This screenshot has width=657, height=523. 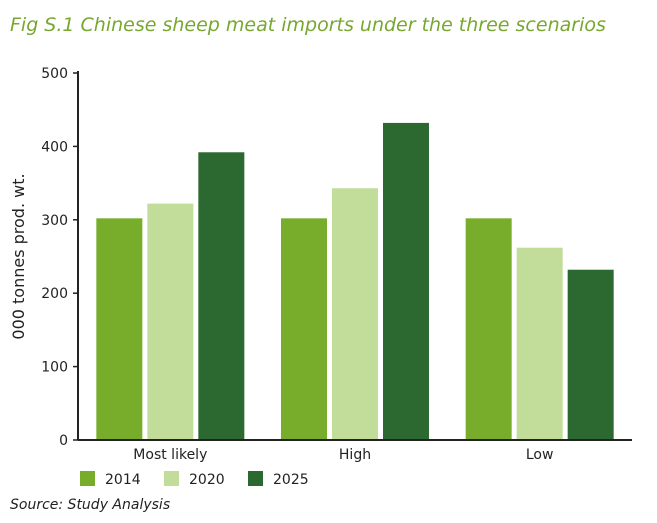 I want to click on bar-most-likely-2020, so click(x=170, y=321).